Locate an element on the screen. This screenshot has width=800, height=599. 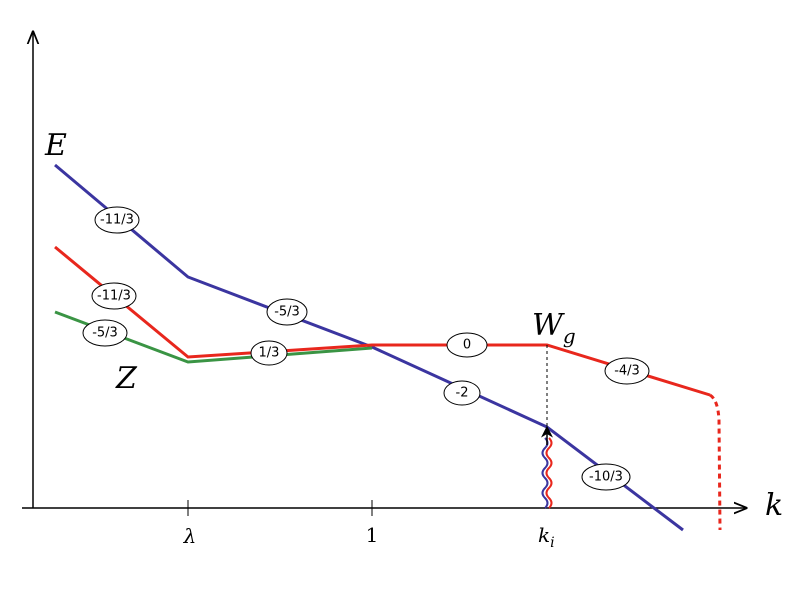
tick-label: λ is located at coordinates (190, 536).